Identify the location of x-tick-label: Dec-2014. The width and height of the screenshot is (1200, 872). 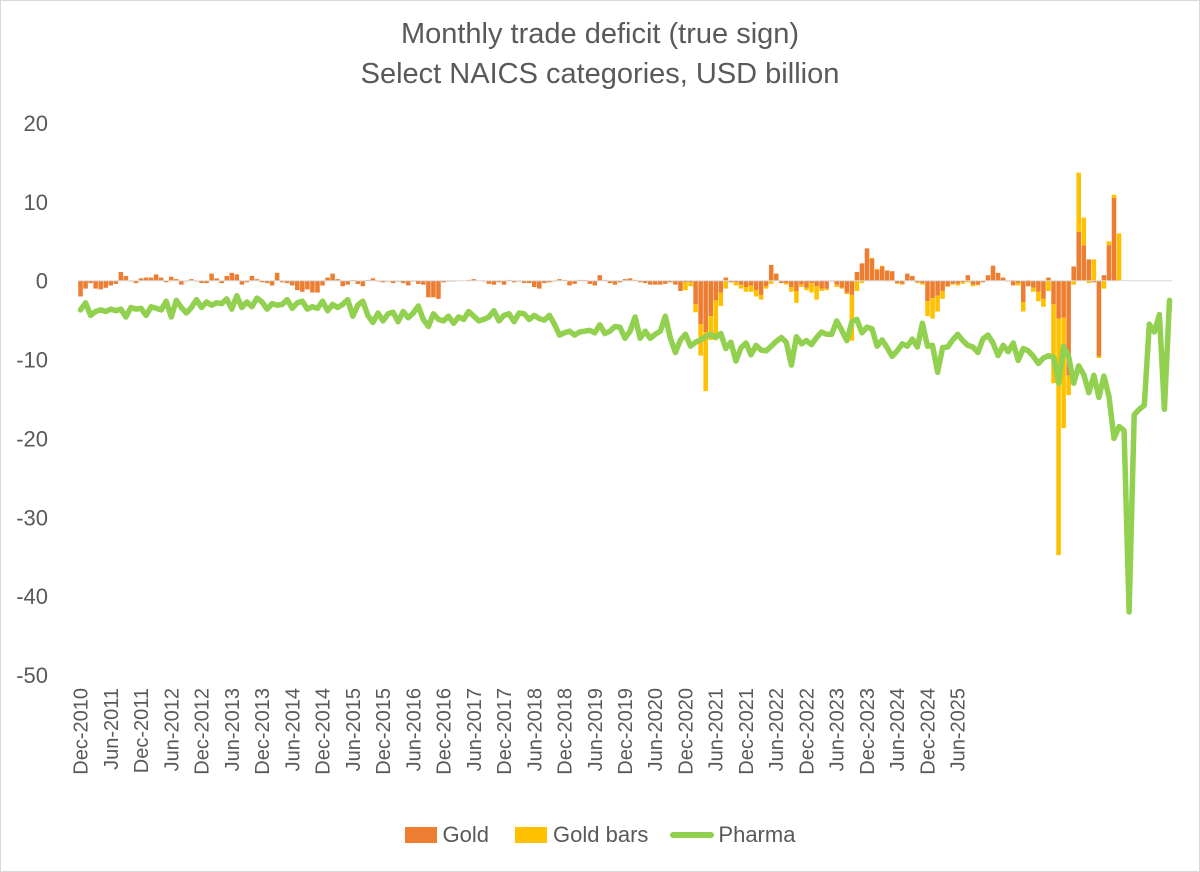
(324, 731).